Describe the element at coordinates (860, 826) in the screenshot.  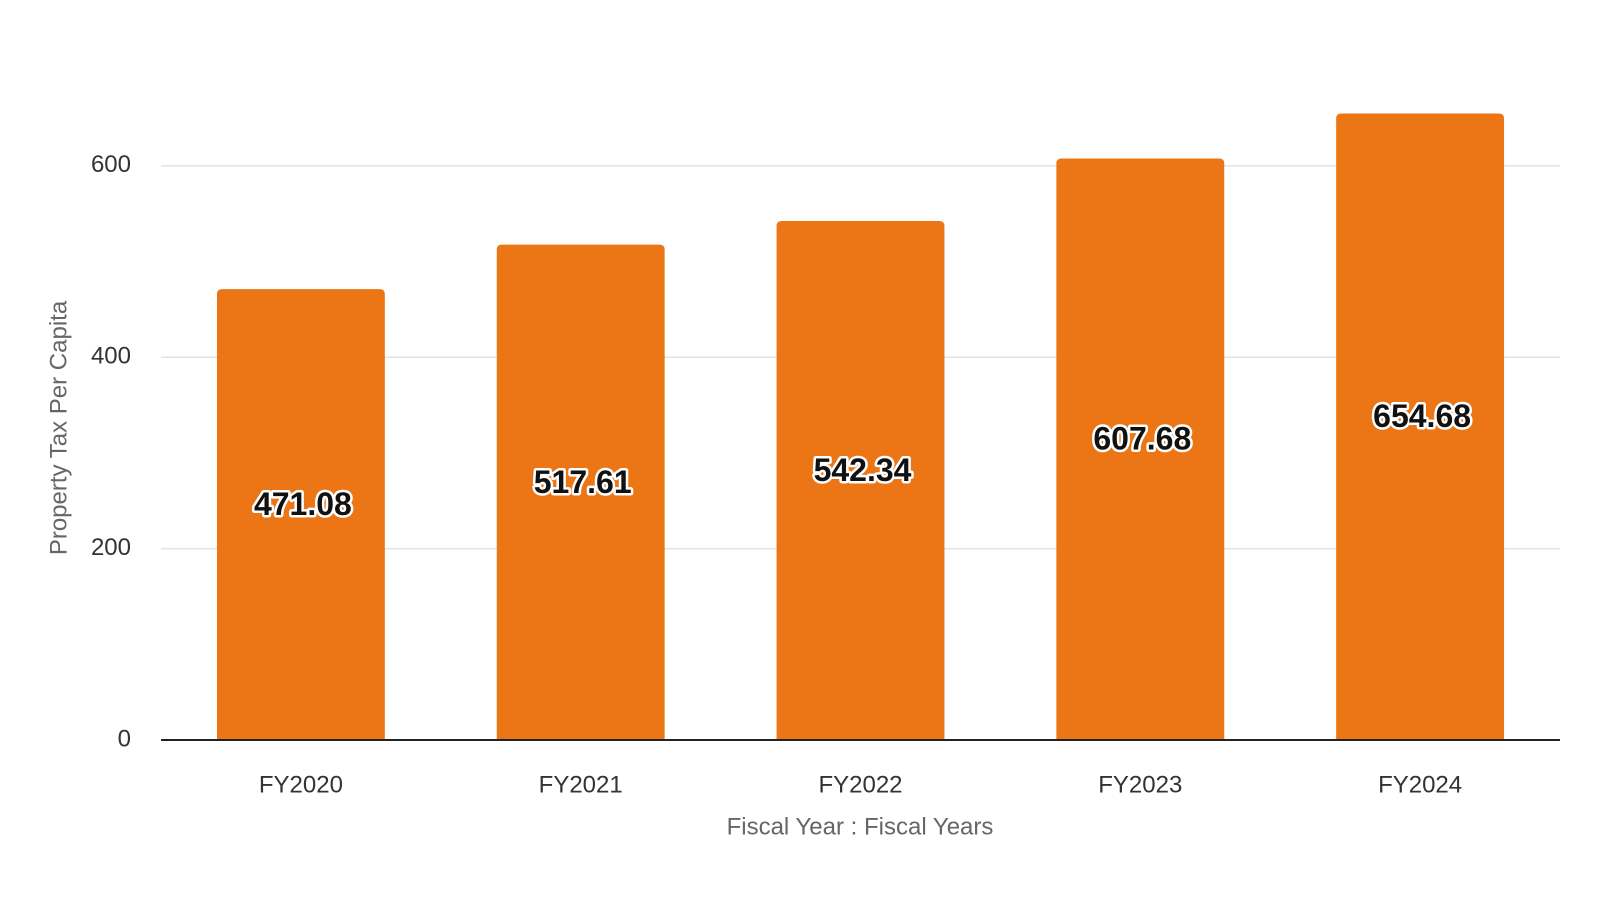
I see `x-axis-title: Fiscal Year : Fiscal Years` at that location.